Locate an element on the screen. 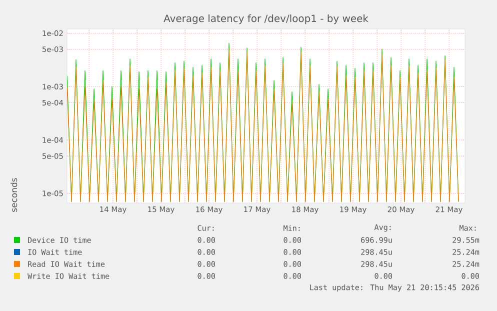 The image size is (497, 311). y-axis-title: seconds is located at coordinates (14, 195).